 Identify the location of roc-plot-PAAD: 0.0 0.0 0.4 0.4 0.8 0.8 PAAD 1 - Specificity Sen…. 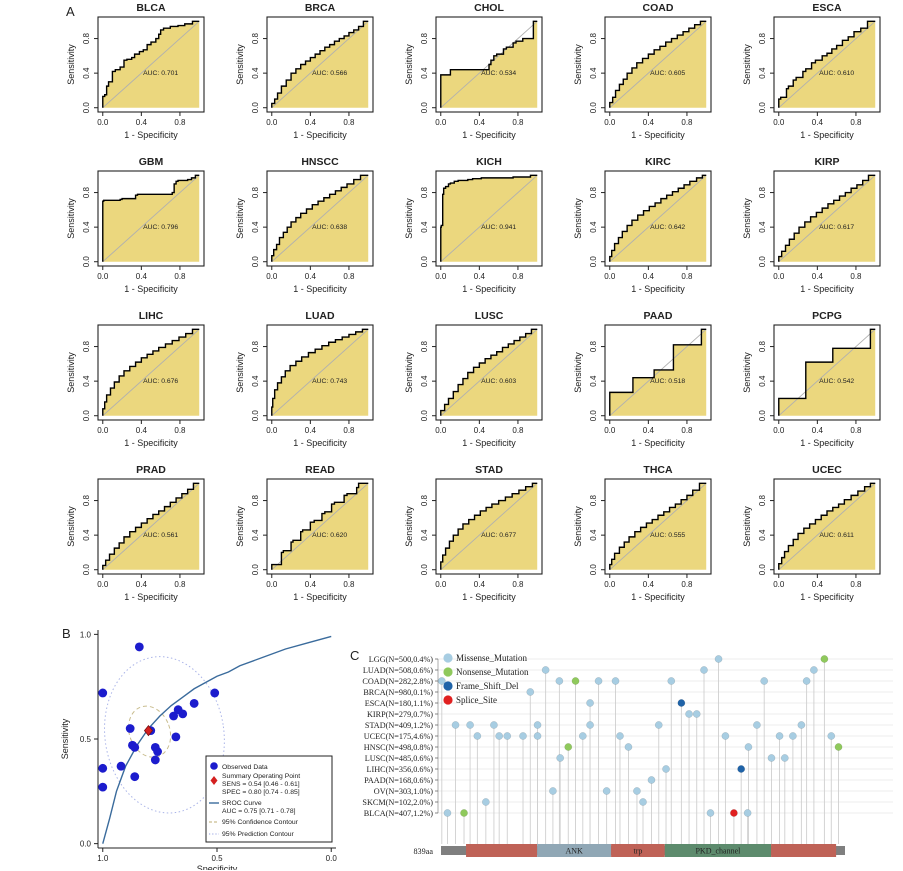
(642, 379).